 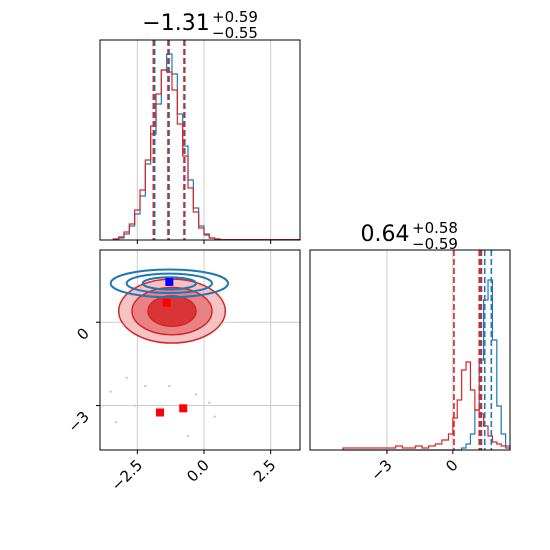 I want to click on title-param-1: −1.31, so click(x=175, y=23).